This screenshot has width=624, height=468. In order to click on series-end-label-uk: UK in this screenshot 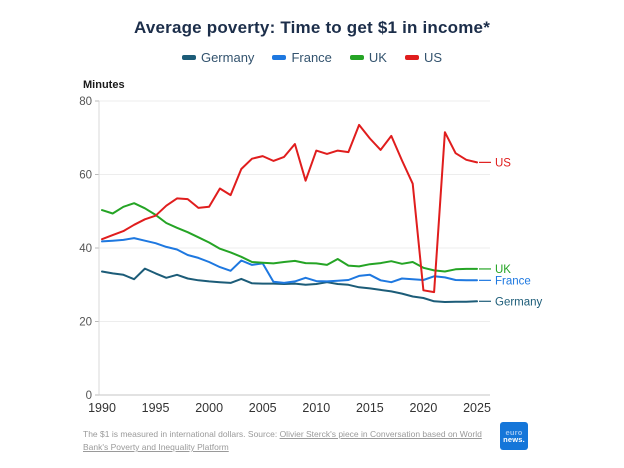, I will do `click(503, 270)`.